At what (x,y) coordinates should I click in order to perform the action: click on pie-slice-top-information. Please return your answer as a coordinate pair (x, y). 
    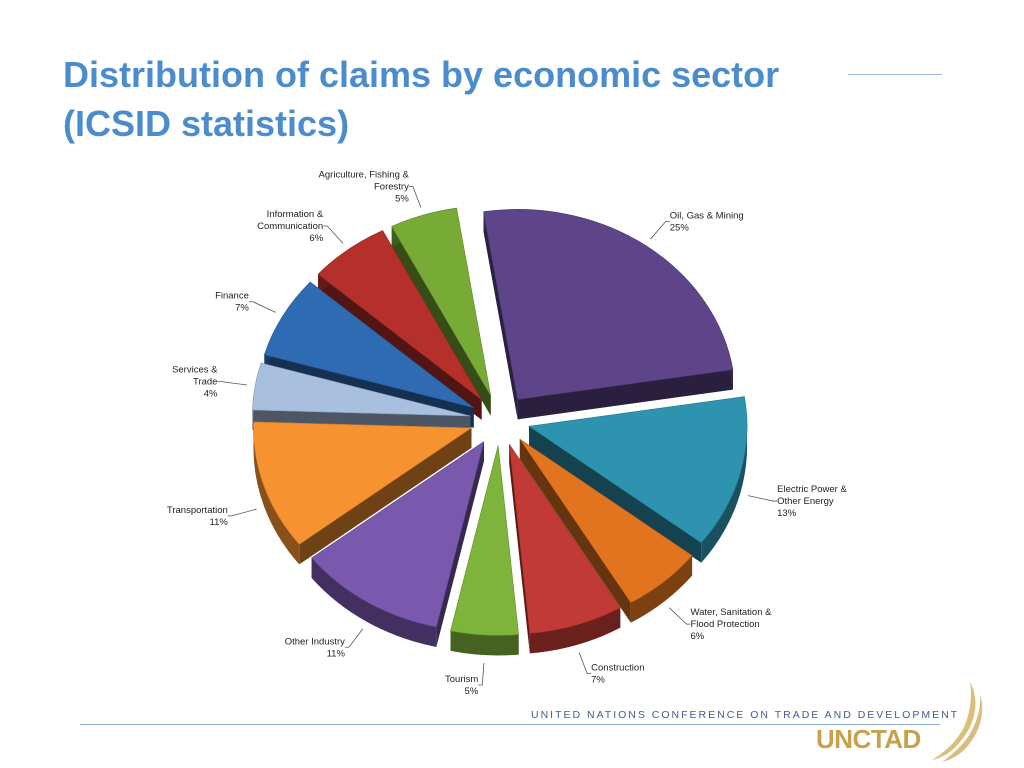
    Looking at the image, I should click on (399, 315).